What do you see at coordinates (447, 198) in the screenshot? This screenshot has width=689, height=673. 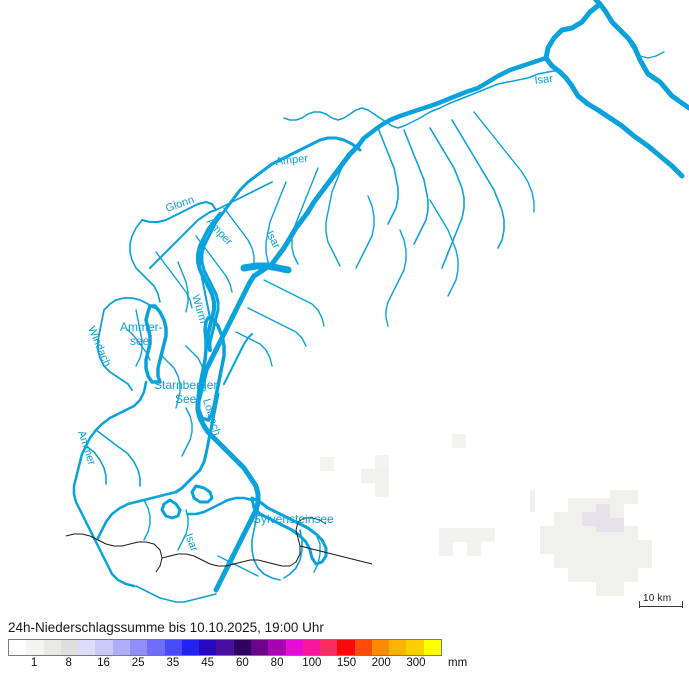 I see `river-trib-n3` at bounding box center [447, 198].